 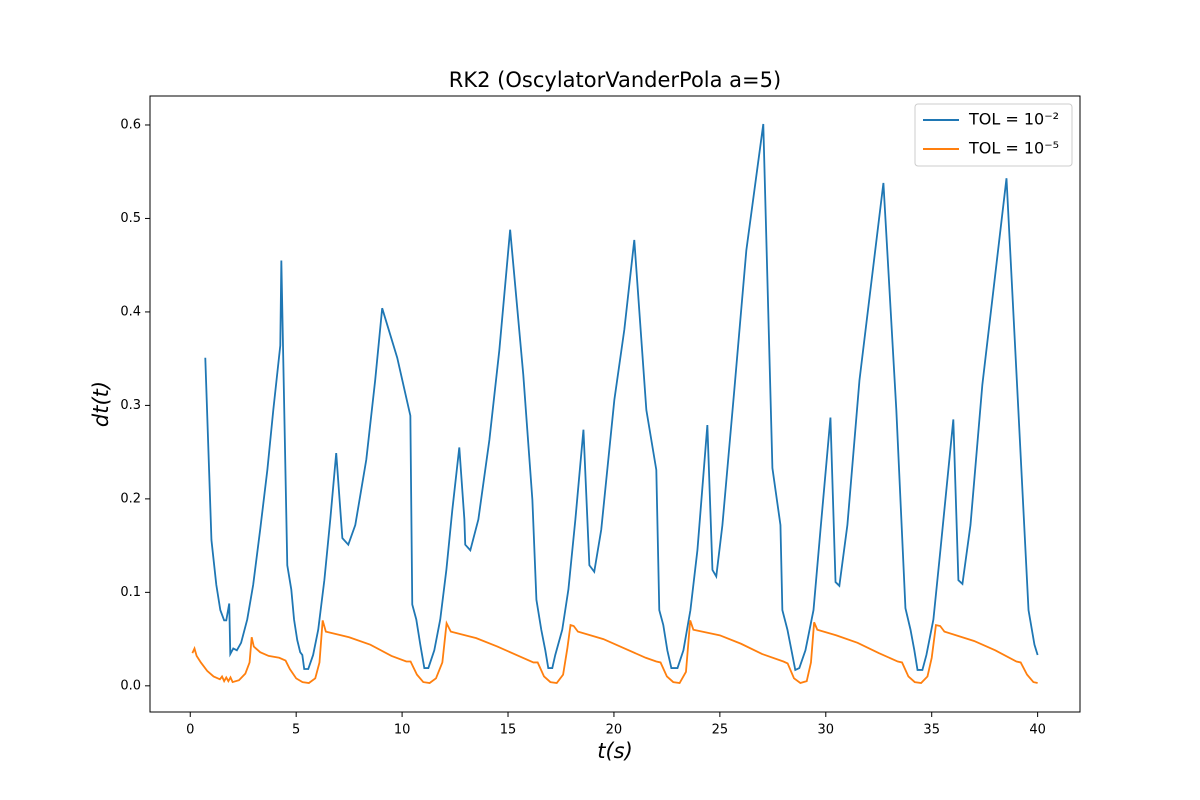 What do you see at coordinates (614, 652) in the screenshot?
I see `data-line` at bounding box center [614, 652].